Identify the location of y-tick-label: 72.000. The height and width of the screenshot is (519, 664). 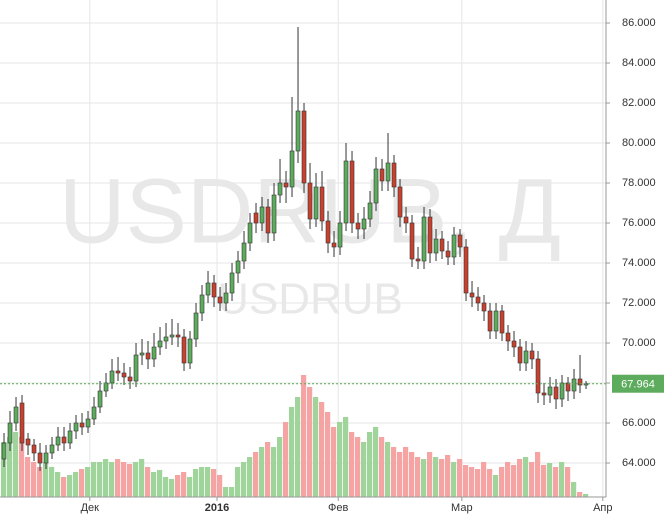
(639, 303).